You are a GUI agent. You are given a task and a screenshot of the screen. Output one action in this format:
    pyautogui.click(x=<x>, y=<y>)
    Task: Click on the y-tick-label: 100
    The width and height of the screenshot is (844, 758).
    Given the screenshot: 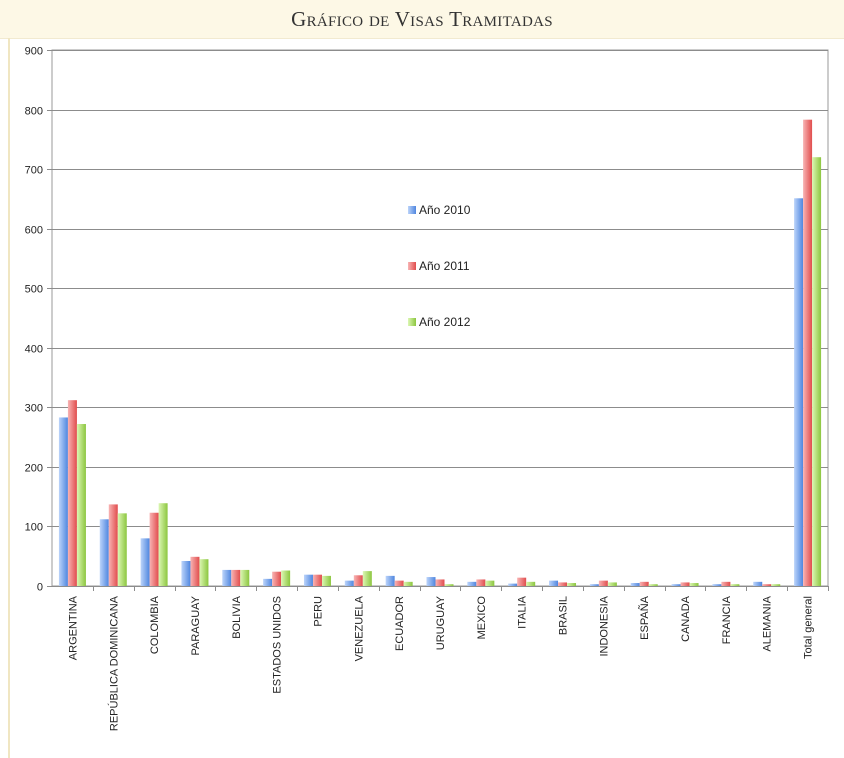 What is the action you would take?
    pyautogui.click(x=34, y=528)
    